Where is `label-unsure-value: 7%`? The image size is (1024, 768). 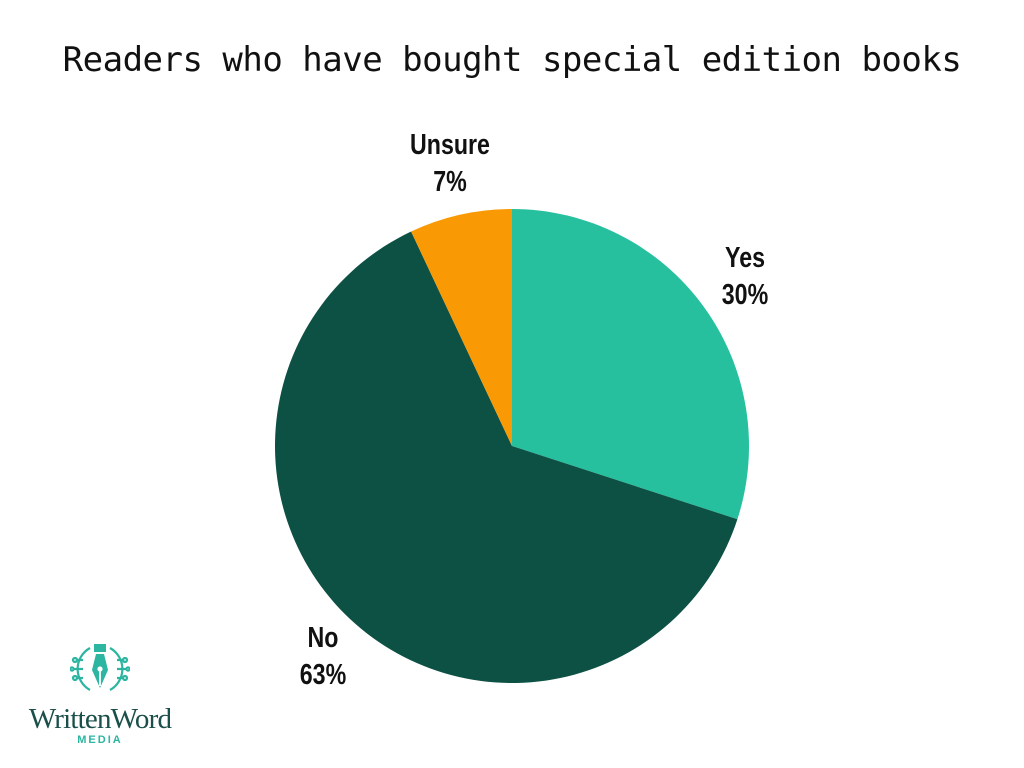 label-unsure-value: 7% is located at coordinates (450, 182).